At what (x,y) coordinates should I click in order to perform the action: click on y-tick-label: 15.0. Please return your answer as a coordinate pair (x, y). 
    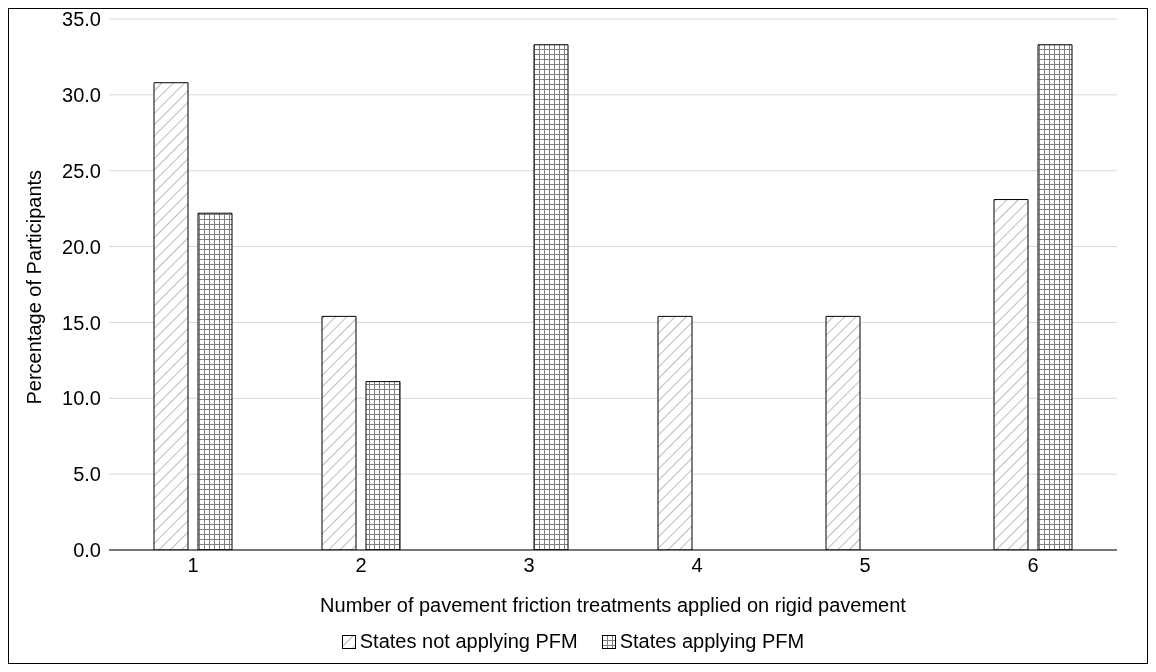
    Looking at the image, I should click on (81, 322).